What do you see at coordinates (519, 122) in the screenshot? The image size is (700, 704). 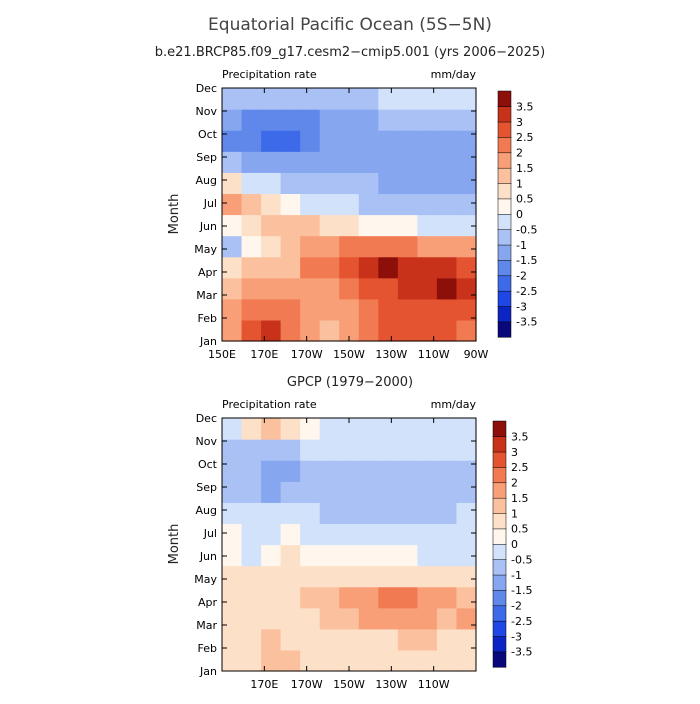 I see `colorbar-label: 3` at bounding box center [519, 122].